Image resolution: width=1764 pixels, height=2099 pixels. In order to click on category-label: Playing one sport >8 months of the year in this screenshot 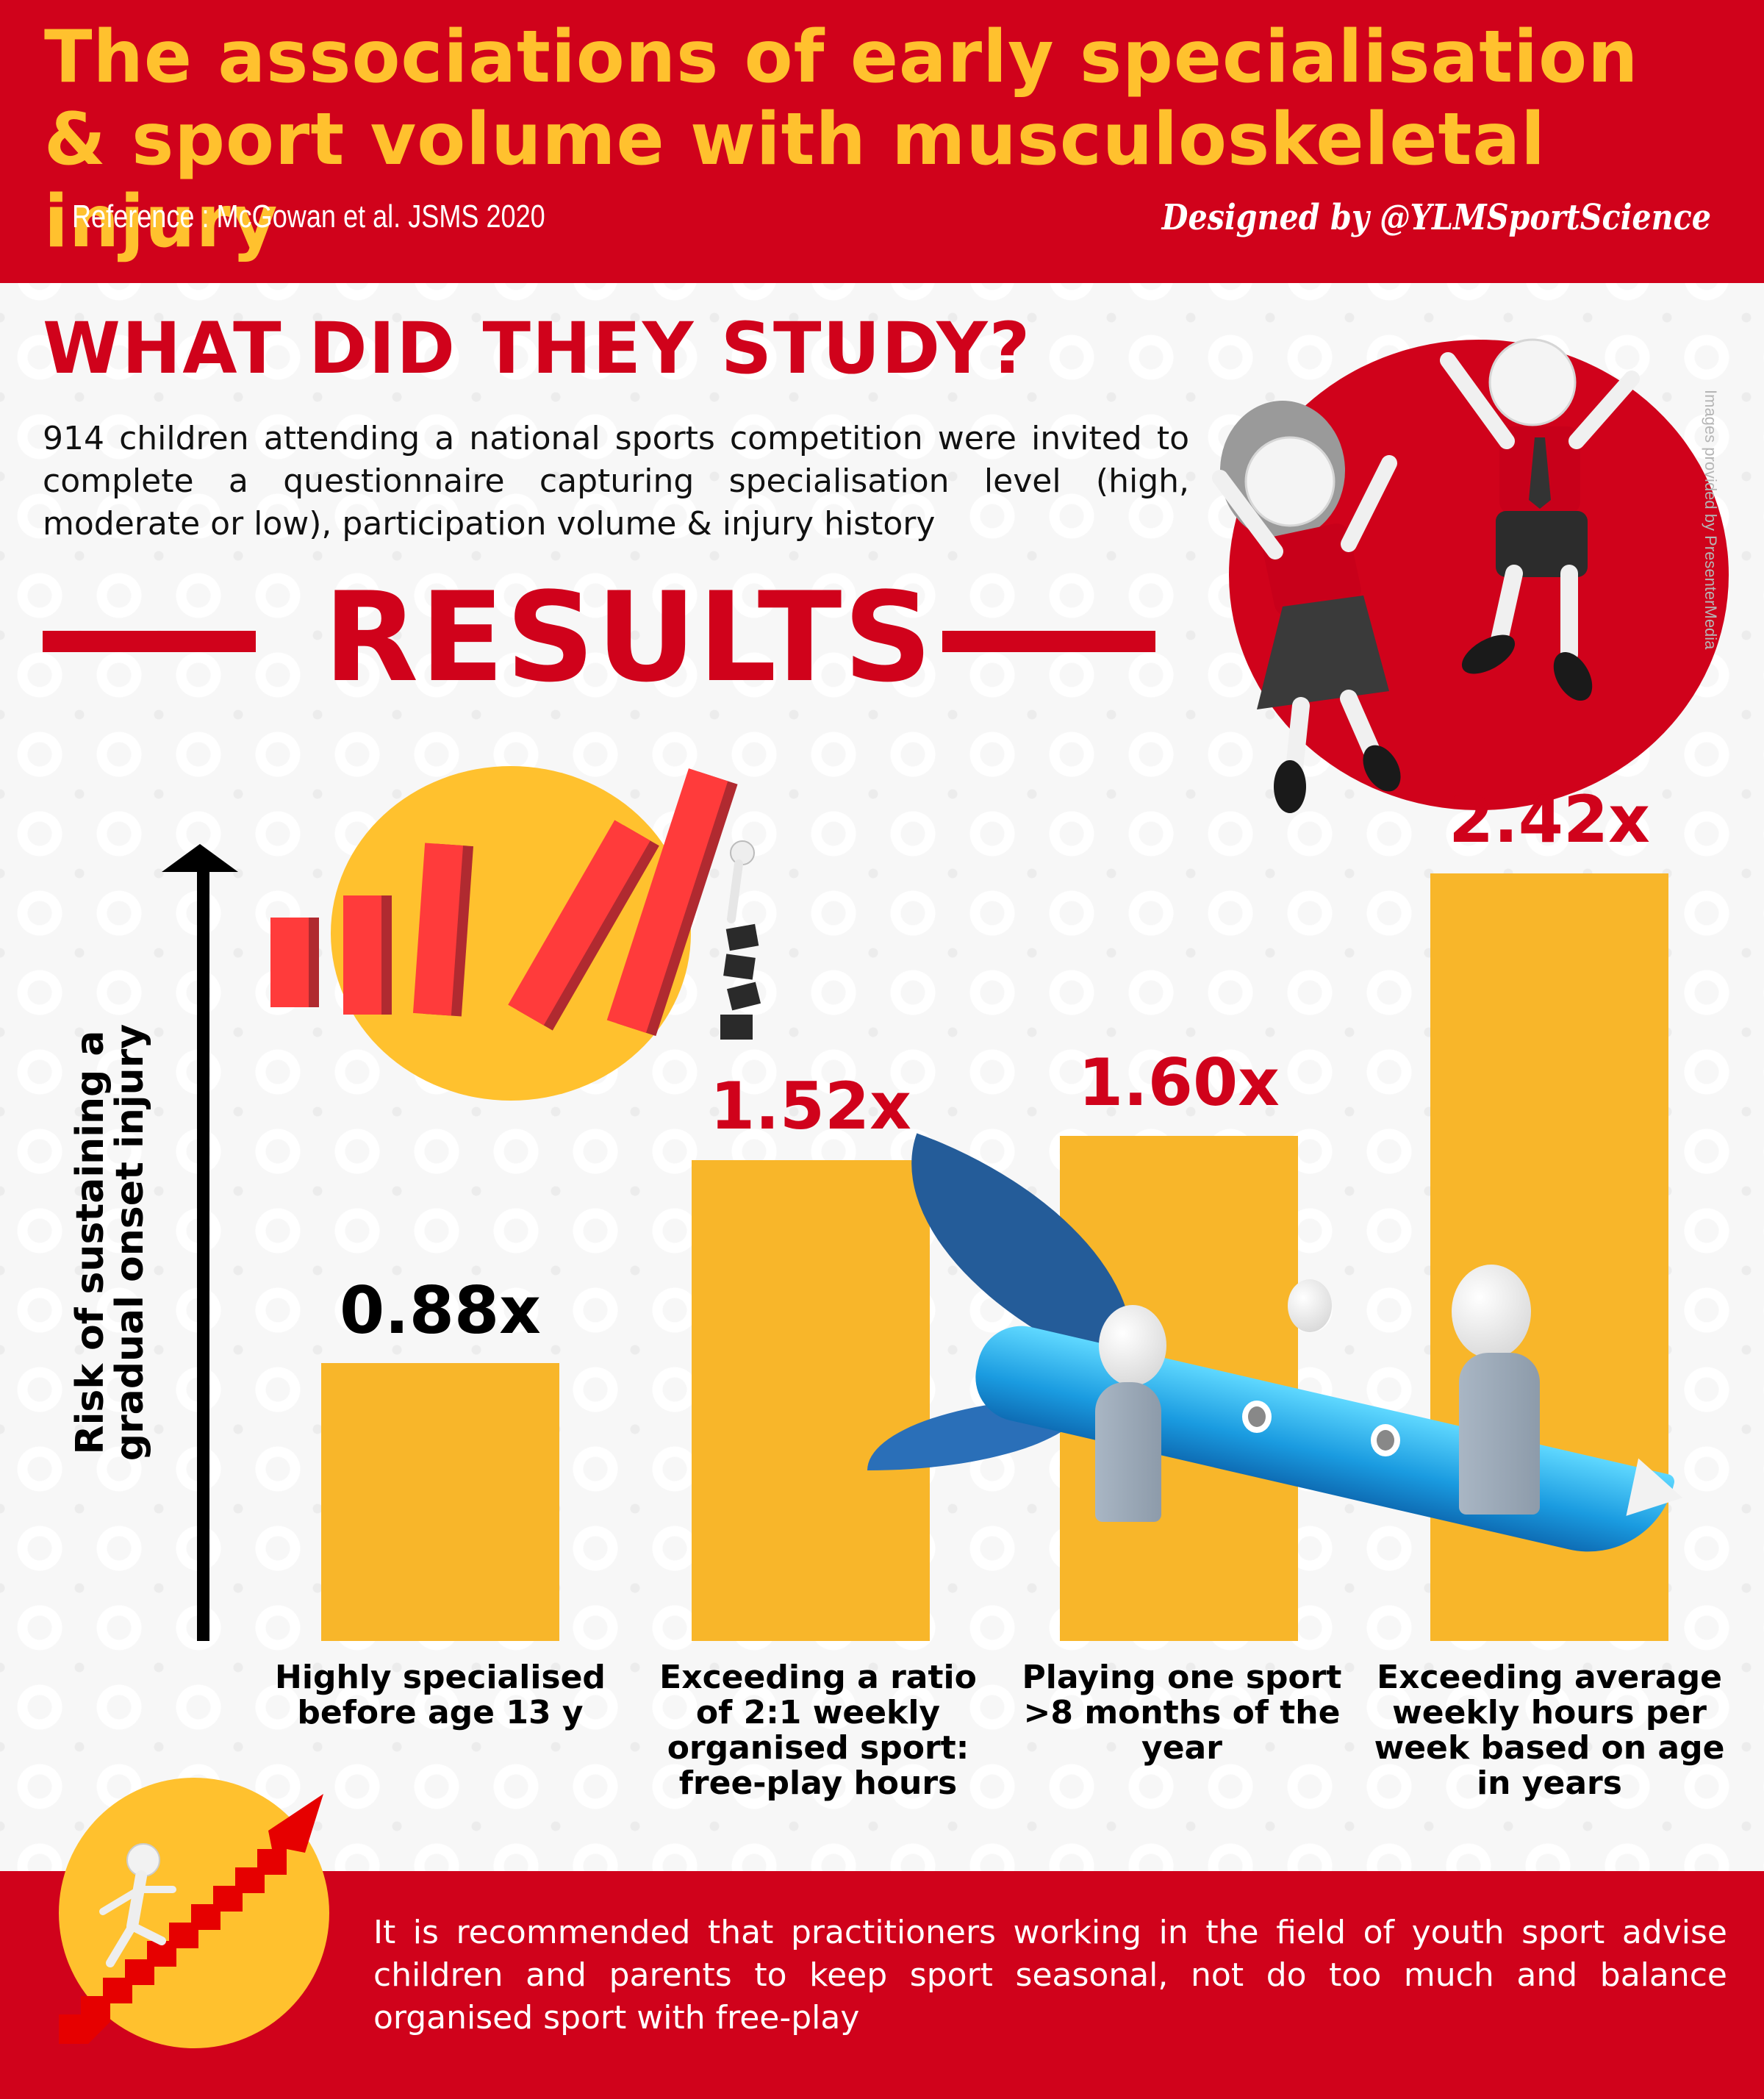, I will do `click(1182, 1713)`.